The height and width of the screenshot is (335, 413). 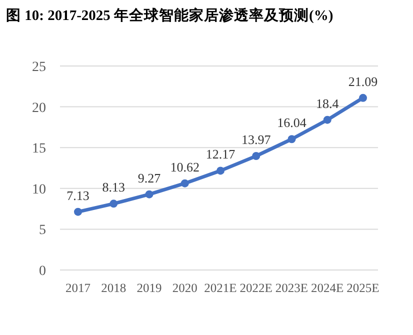 What do you see at coordinates (149, 288) in the screenshot?
I see `x-tick-label: 2019` at bounding box center [149, 288].